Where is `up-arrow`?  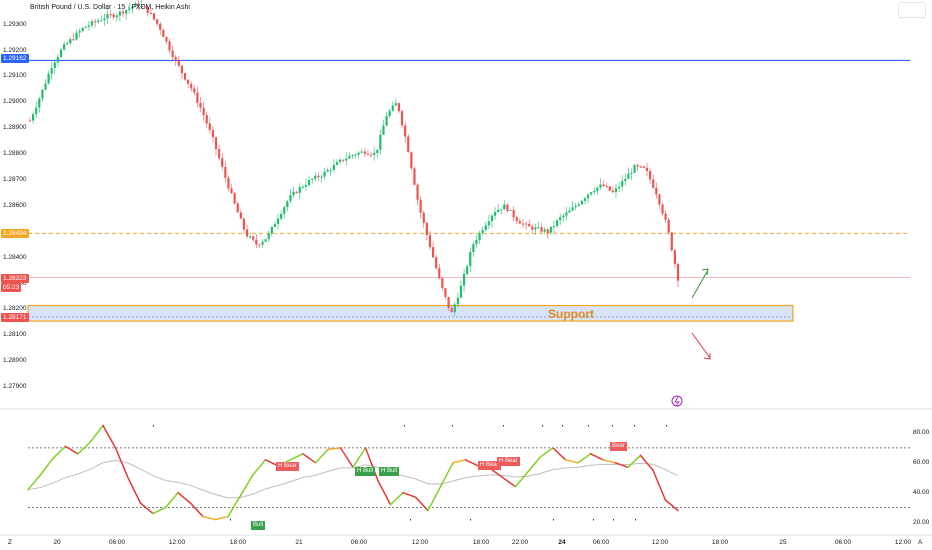
up-arrow is located at coordinates (700, 284).